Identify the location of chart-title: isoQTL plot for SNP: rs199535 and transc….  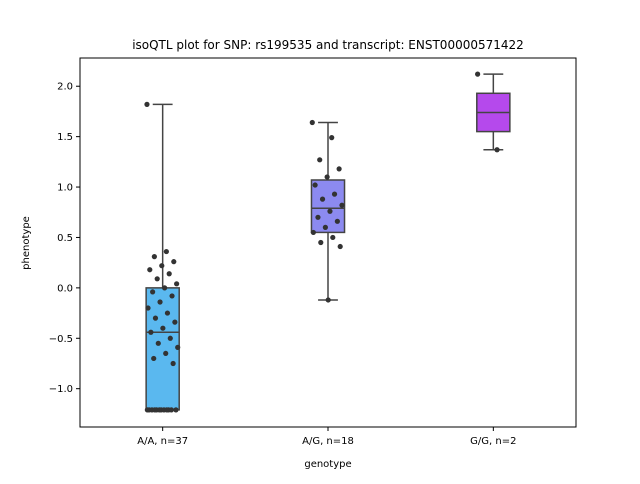
(328, 45).